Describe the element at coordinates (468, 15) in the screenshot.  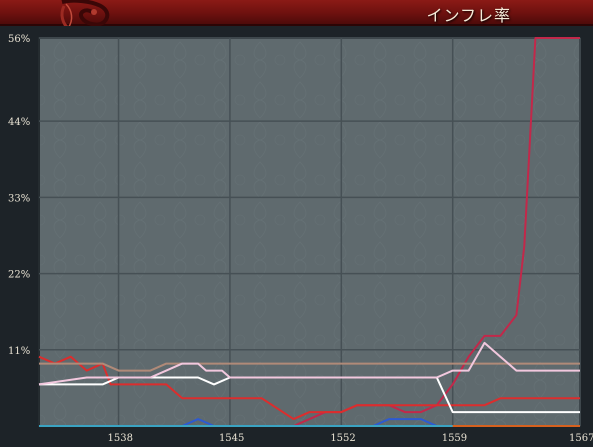
I see `chart-title: インフレ率` at that location.